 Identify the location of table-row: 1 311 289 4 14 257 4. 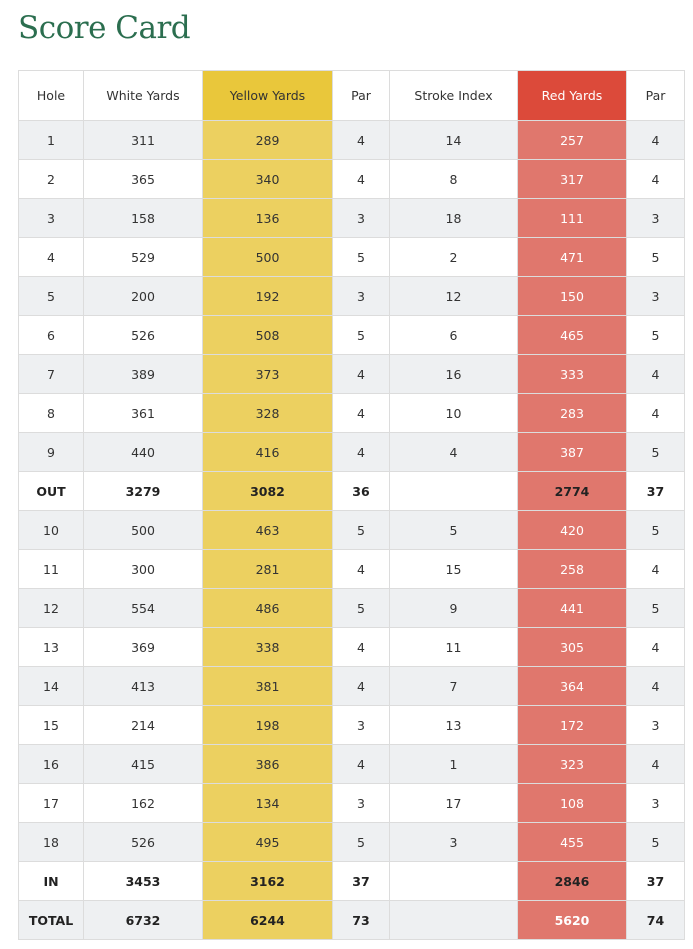
(351, 140).